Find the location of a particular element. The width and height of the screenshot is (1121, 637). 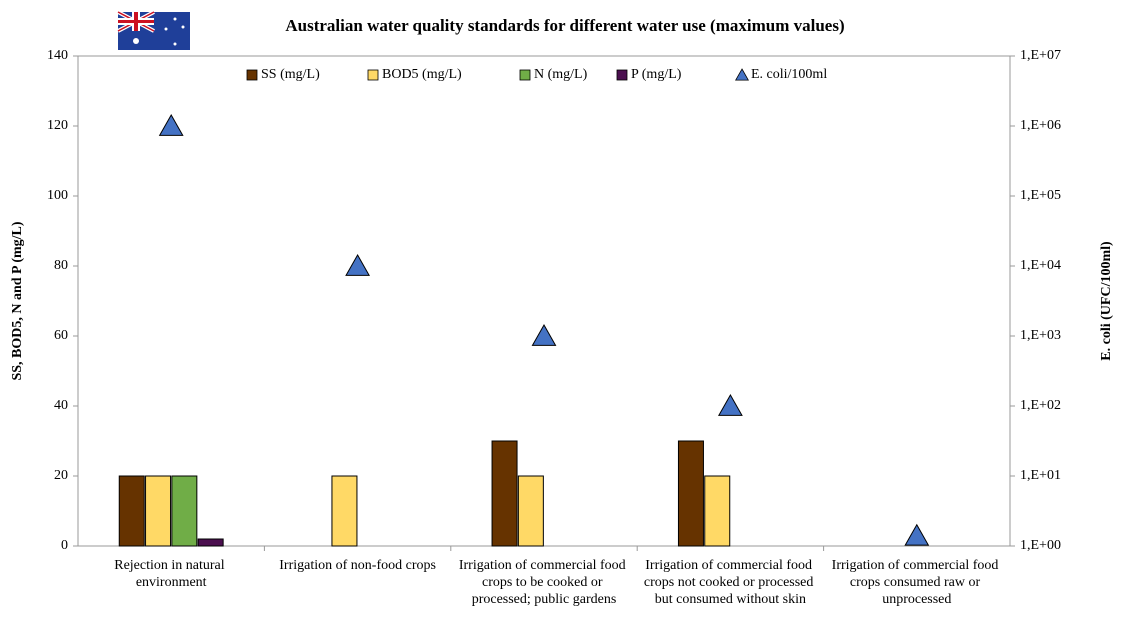

y2-tick-label: 1,E+04 is located at coordinates (1040, 265).